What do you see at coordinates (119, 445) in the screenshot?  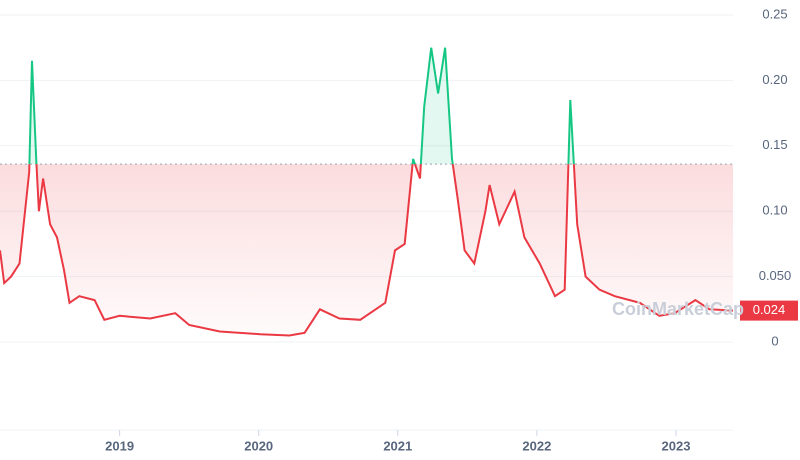 I see `x-tick-label: 2019` at bounding box center [119, 445].